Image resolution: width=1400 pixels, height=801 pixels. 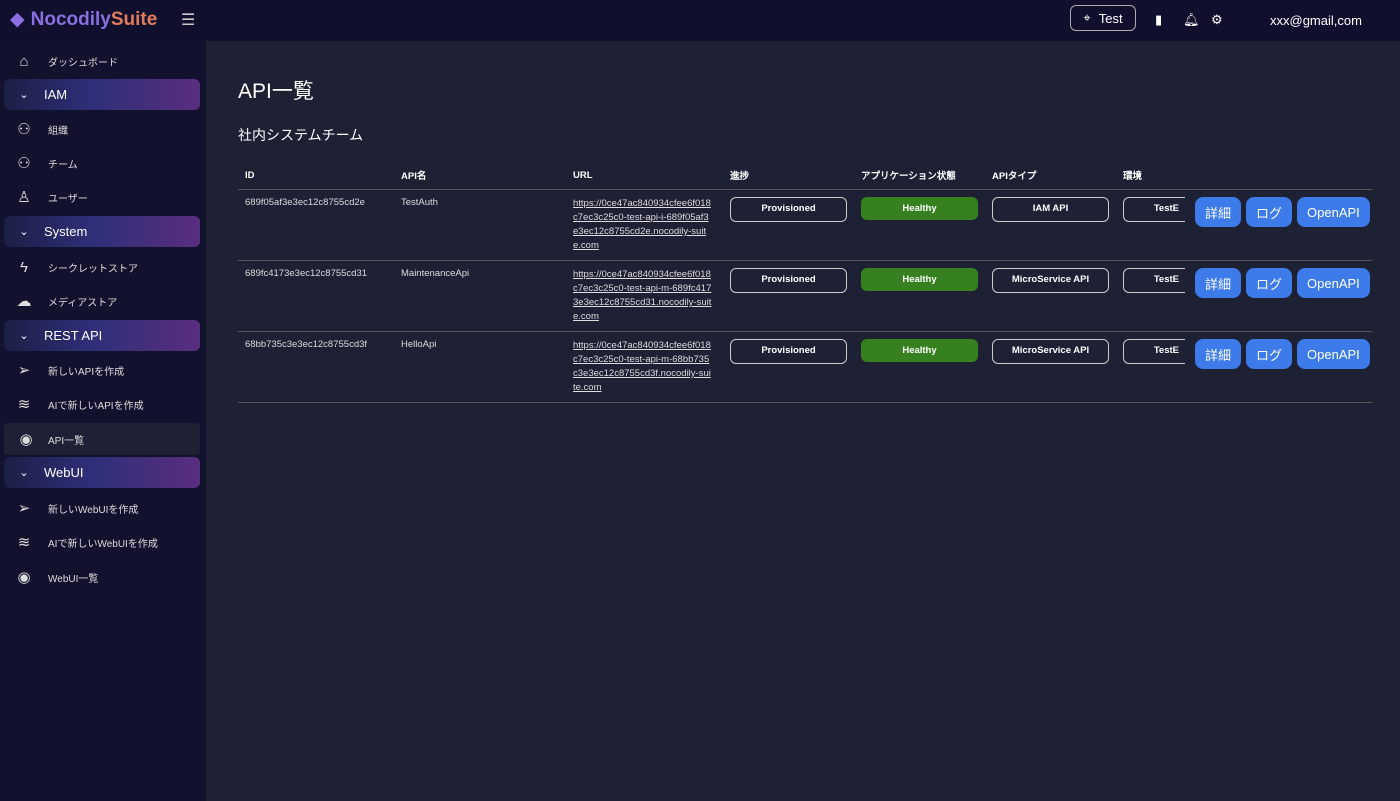 I want to click on column-header: 環境, so click(x=1152, y=175).